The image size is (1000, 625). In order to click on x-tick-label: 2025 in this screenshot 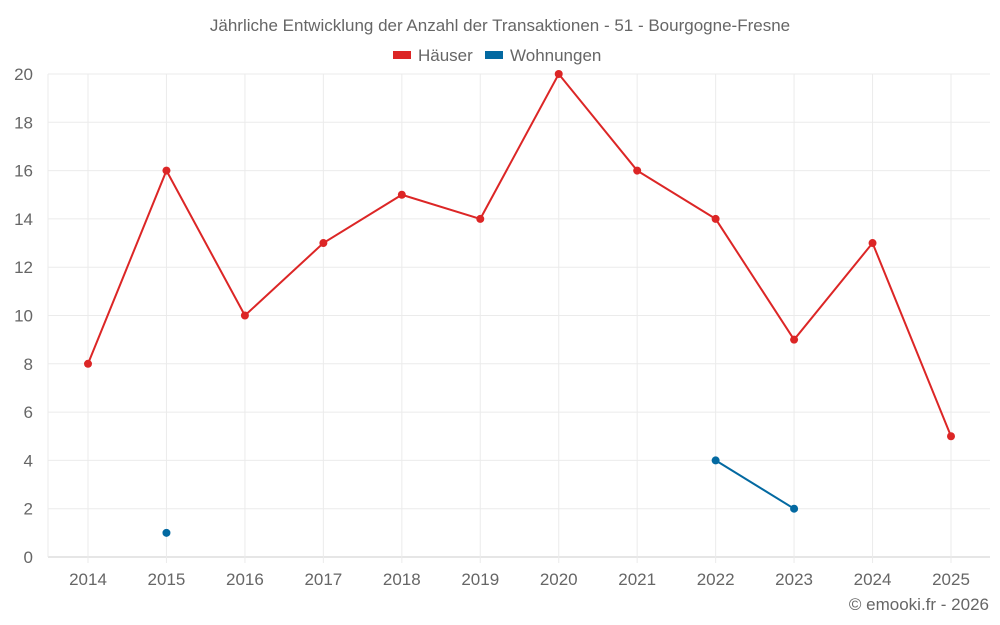, I will do `click(951, 579)`.